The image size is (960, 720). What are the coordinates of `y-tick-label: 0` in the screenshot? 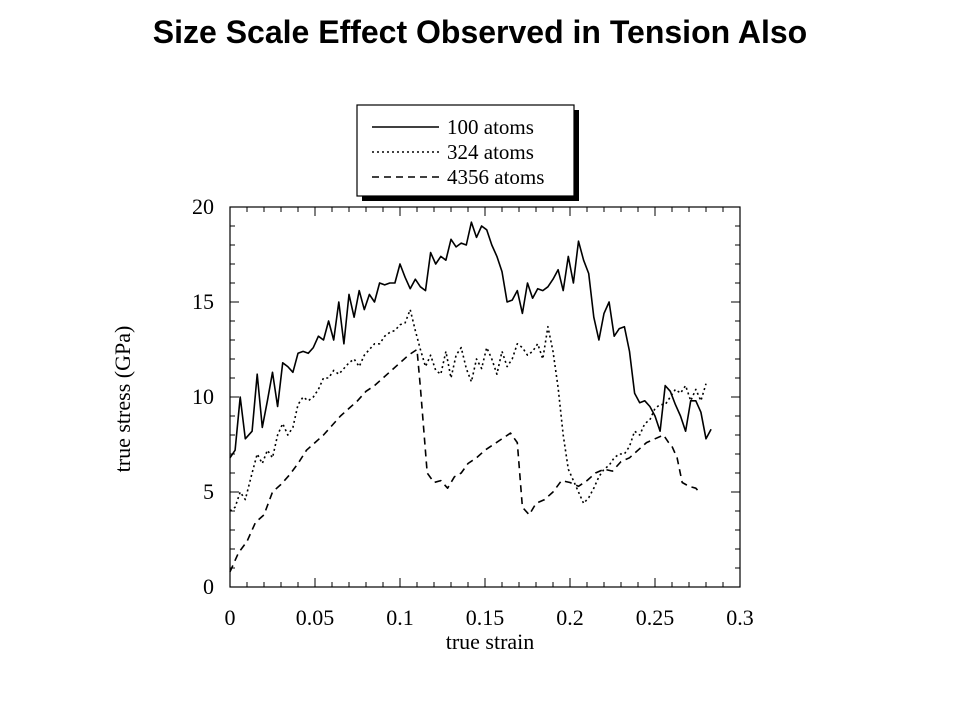 It's located at (208, 586).